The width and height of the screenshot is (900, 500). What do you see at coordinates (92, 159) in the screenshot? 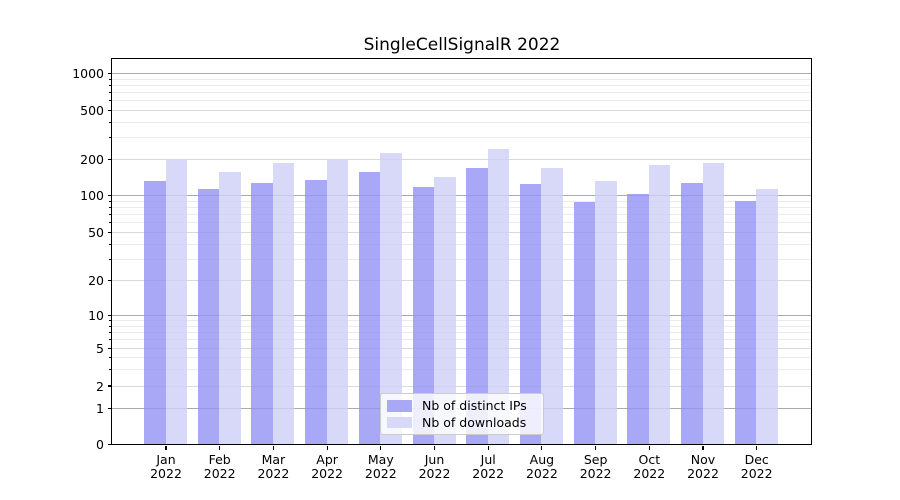
I see `y-tick-label: 200` at bounding box center [92, 159].